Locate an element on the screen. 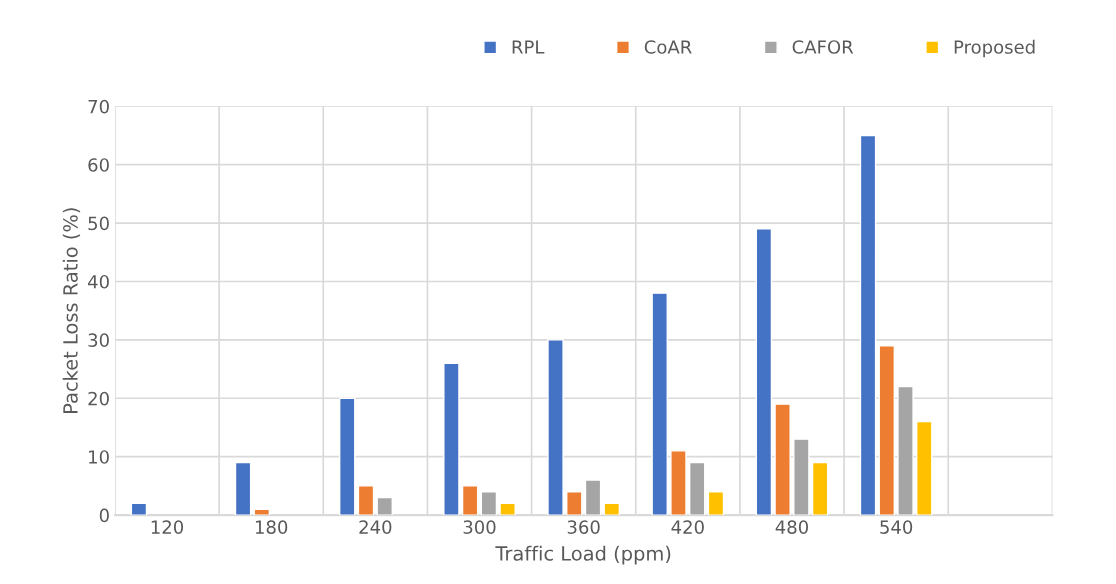  x-tick-label: 120 is located at coordinates (167, 527).